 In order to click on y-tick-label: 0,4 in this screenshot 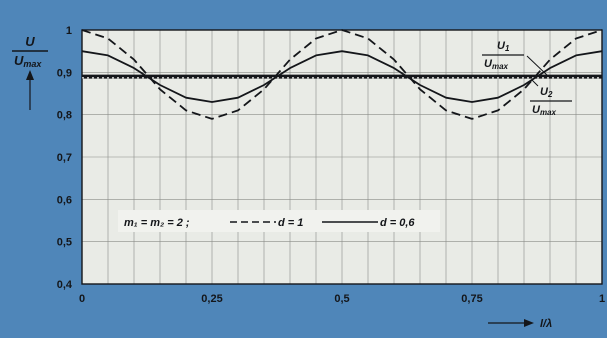, I will do `click(65, 285)`.